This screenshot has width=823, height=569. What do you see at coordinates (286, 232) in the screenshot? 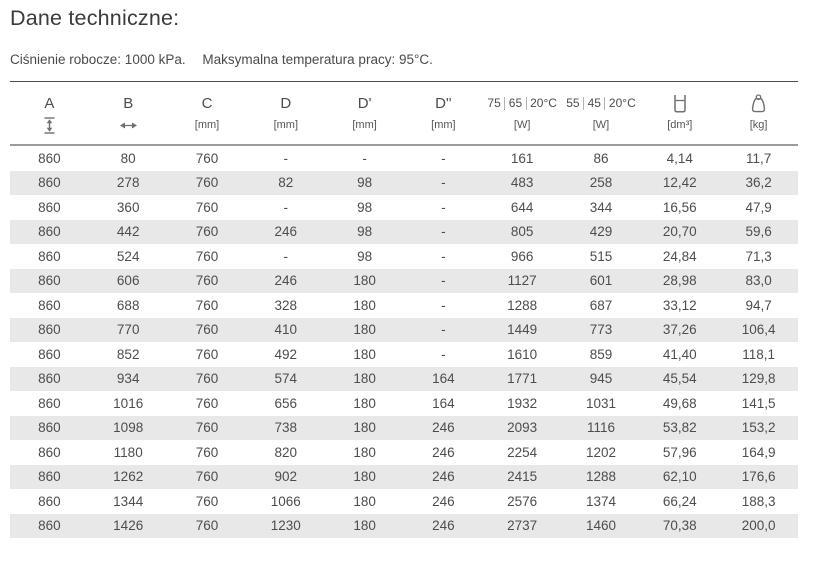
I see `cell-D: 246` at bounding box center [286, 232].